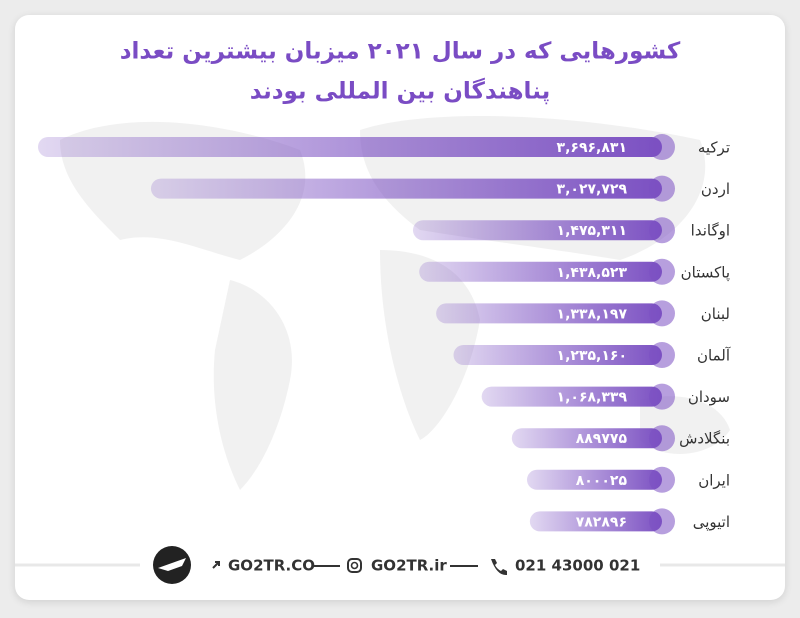 Image resolution: width=800 pixels, height=618 pixels. I want to click on value-label: ۸۰۰۰۲۵, so click(602, 481).